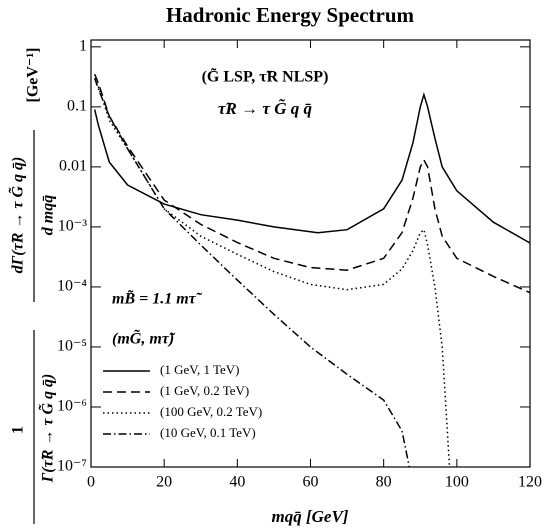 The image size is (545, 531). What do you see at coordinates (91, 482) in the screenshot?
I see `x-tick-label: 0` at bounding box center [91, 482].